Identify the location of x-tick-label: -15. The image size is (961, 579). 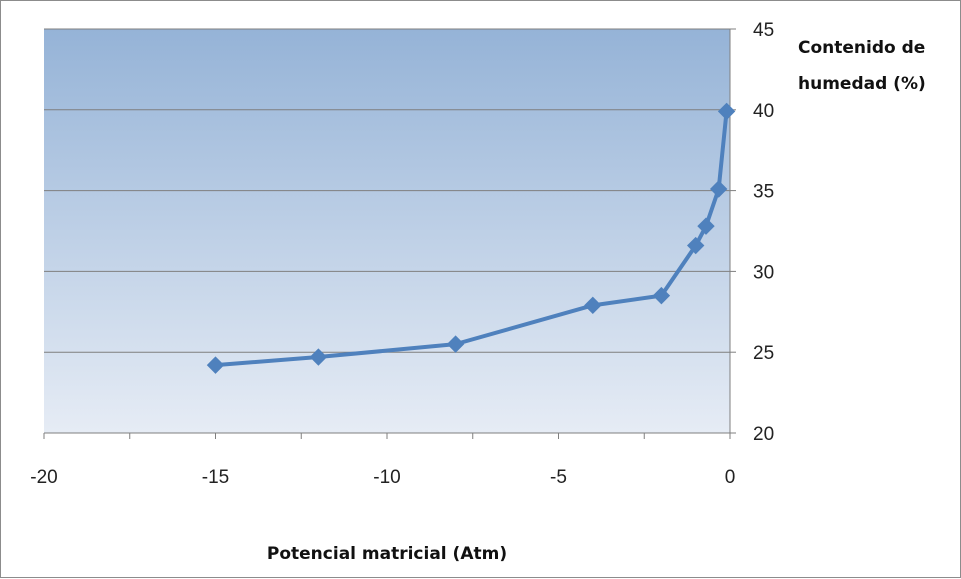
(215, 477).